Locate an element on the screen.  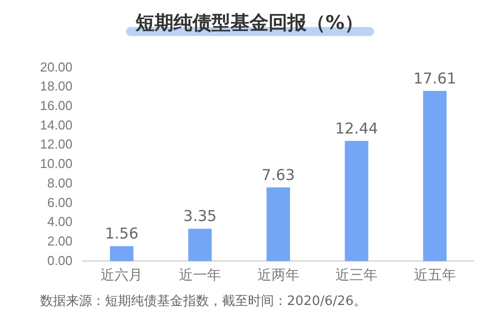
y-tick-label: 8.00 is located at coordinates (60, 182).